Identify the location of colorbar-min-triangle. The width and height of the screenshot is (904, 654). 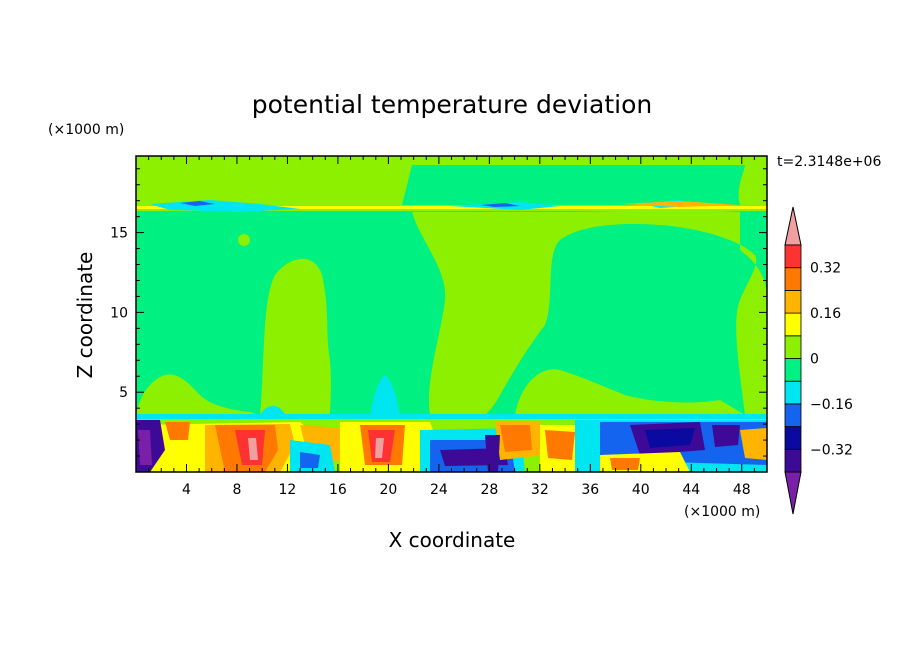
(793, 493).